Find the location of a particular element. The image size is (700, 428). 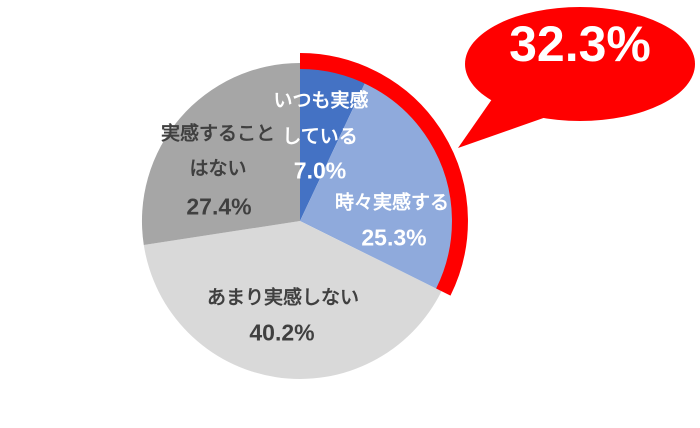

callout-bubble is located at coordinates (576, 77).